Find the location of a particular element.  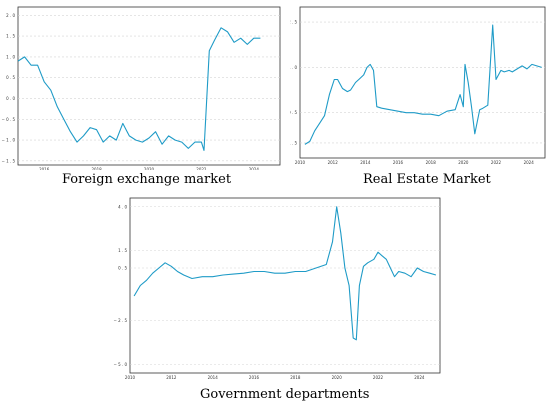

y-tick-label: − 5 . 0 is located at coordinates (120, 364).